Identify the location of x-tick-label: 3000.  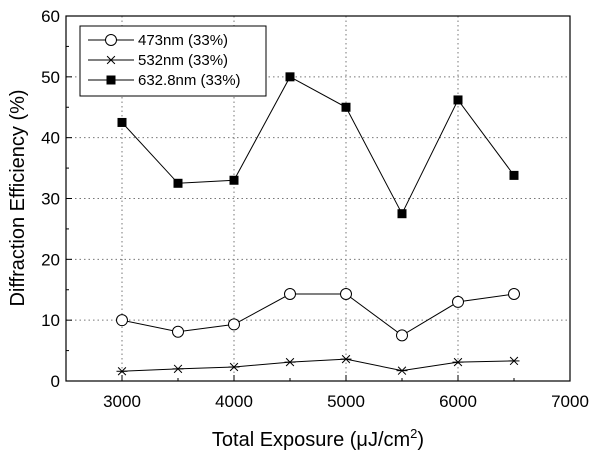
(122, 401).